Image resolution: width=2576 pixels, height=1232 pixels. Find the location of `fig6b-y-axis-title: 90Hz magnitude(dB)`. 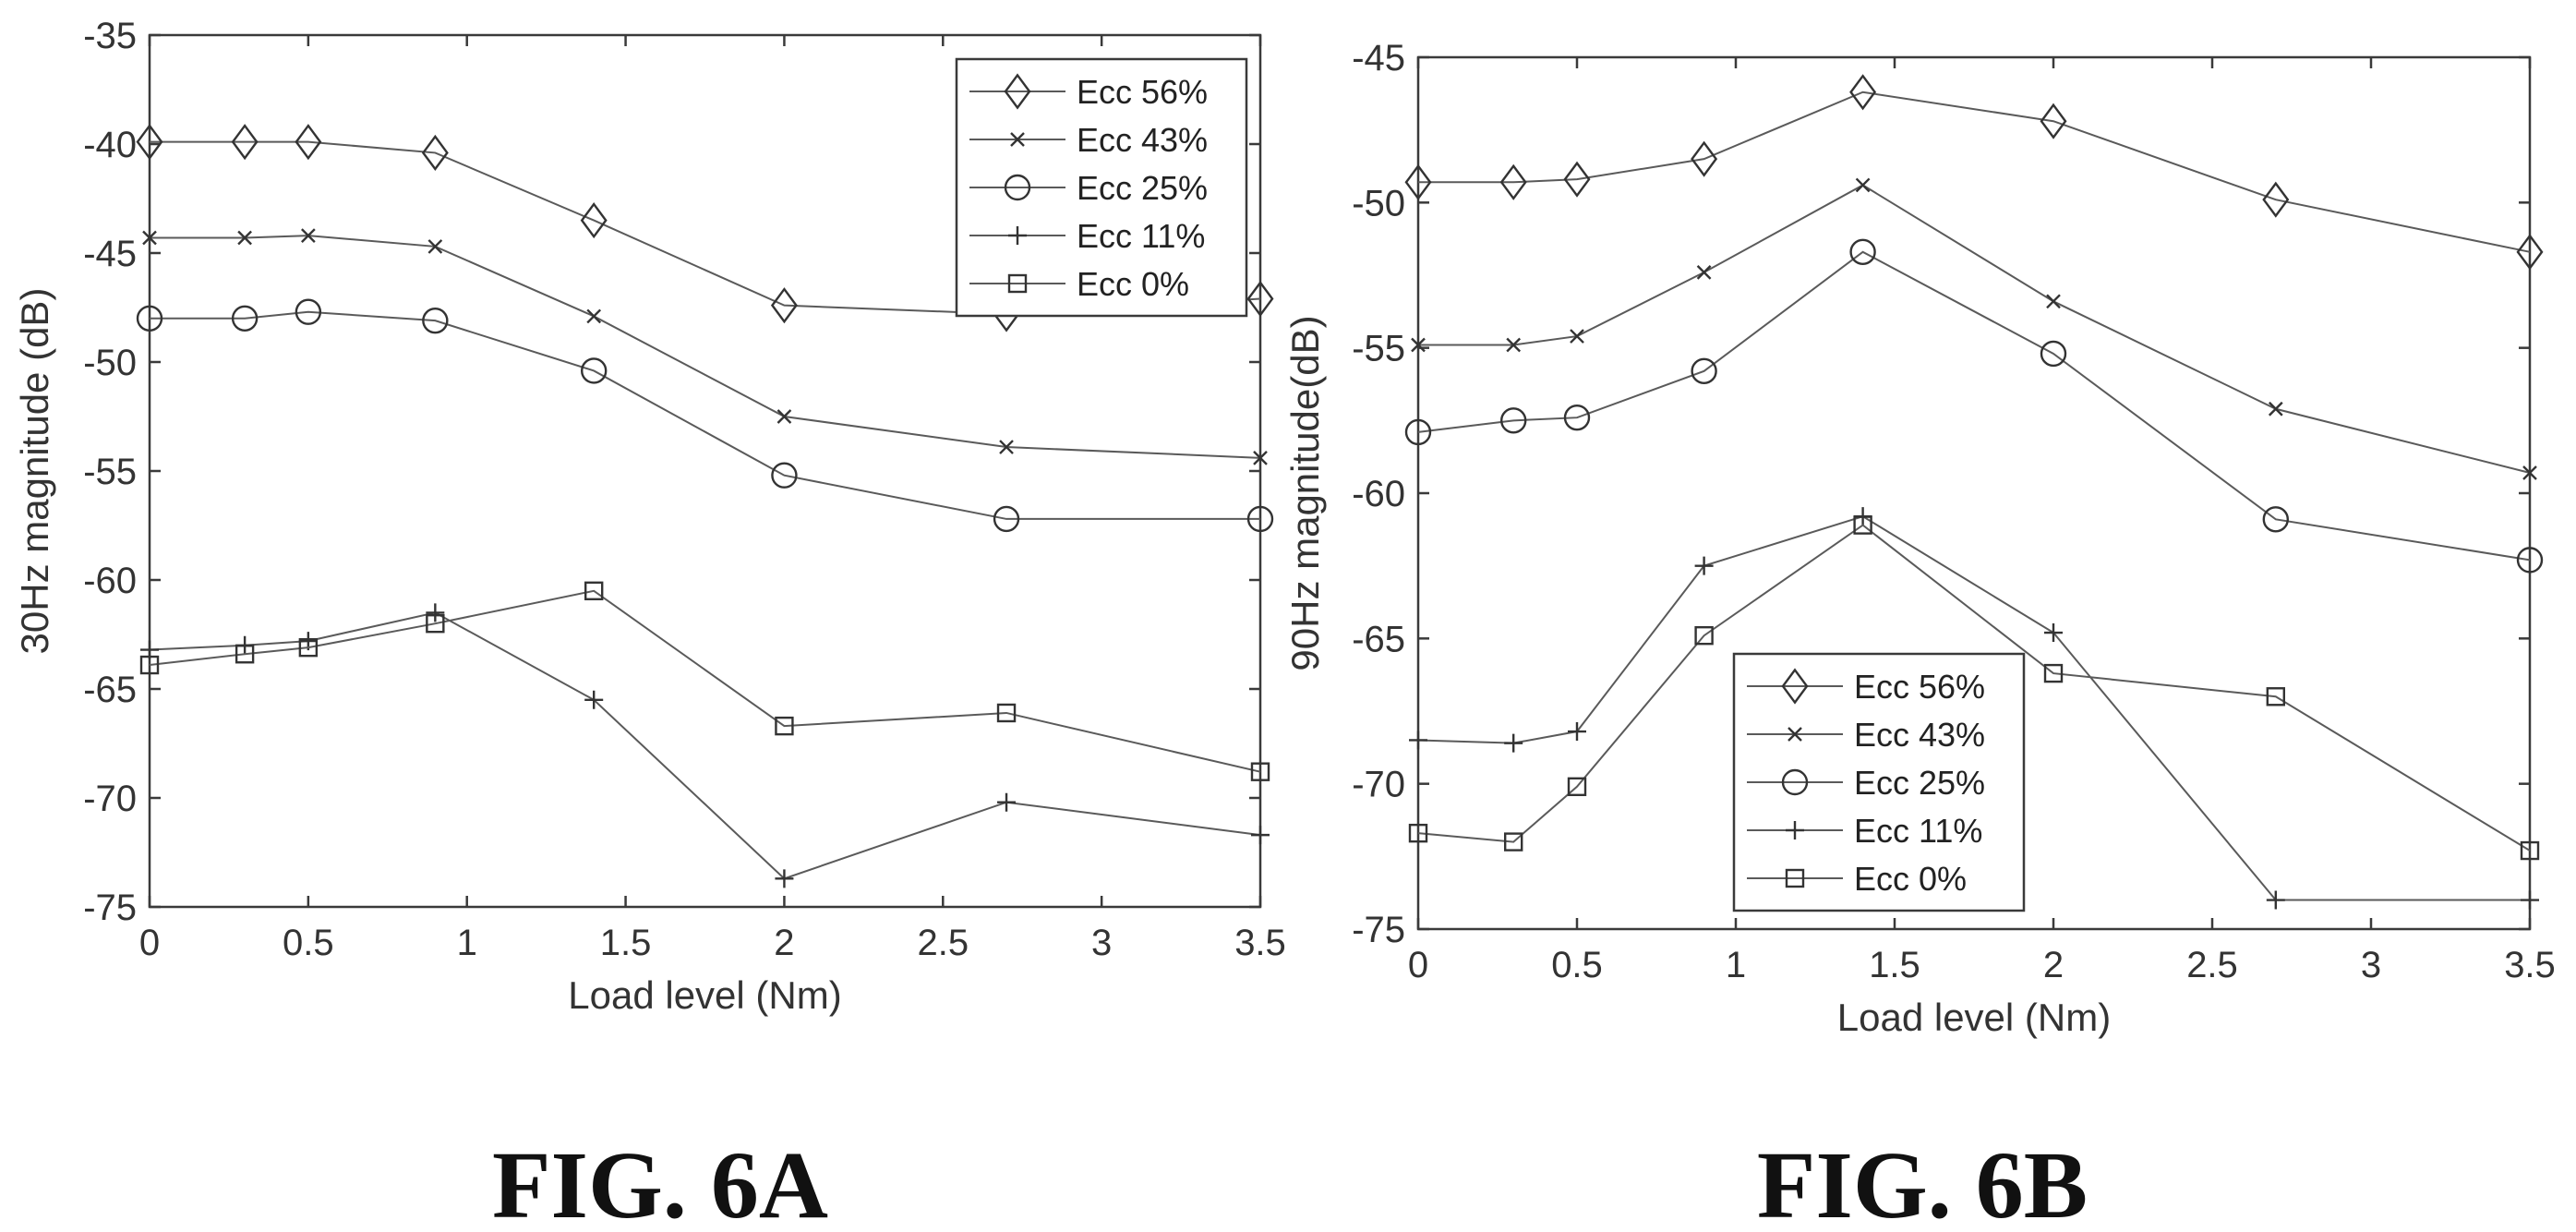

fig6b-y-axis-title: 90Hz magnitude(dB) is located at coordinates (1305, 492).